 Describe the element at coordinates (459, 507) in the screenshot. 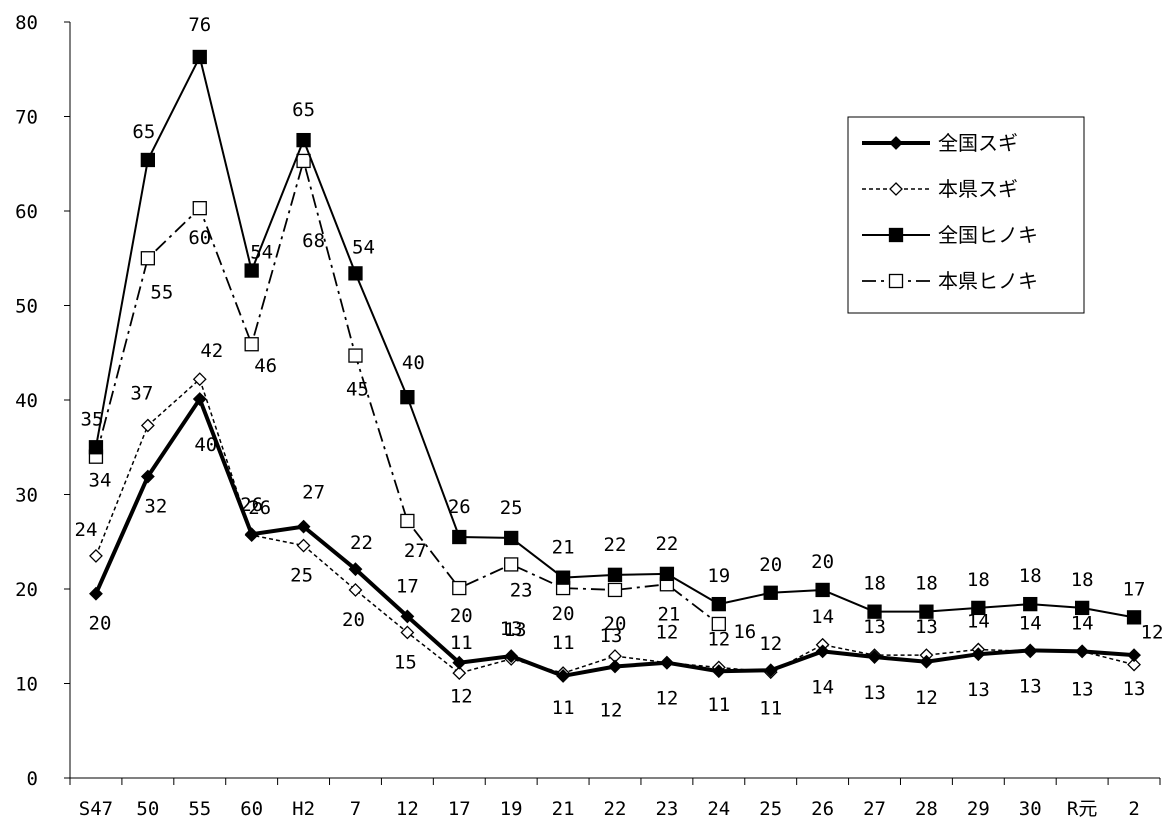

I see `series-3-data-label: 26` at that location.